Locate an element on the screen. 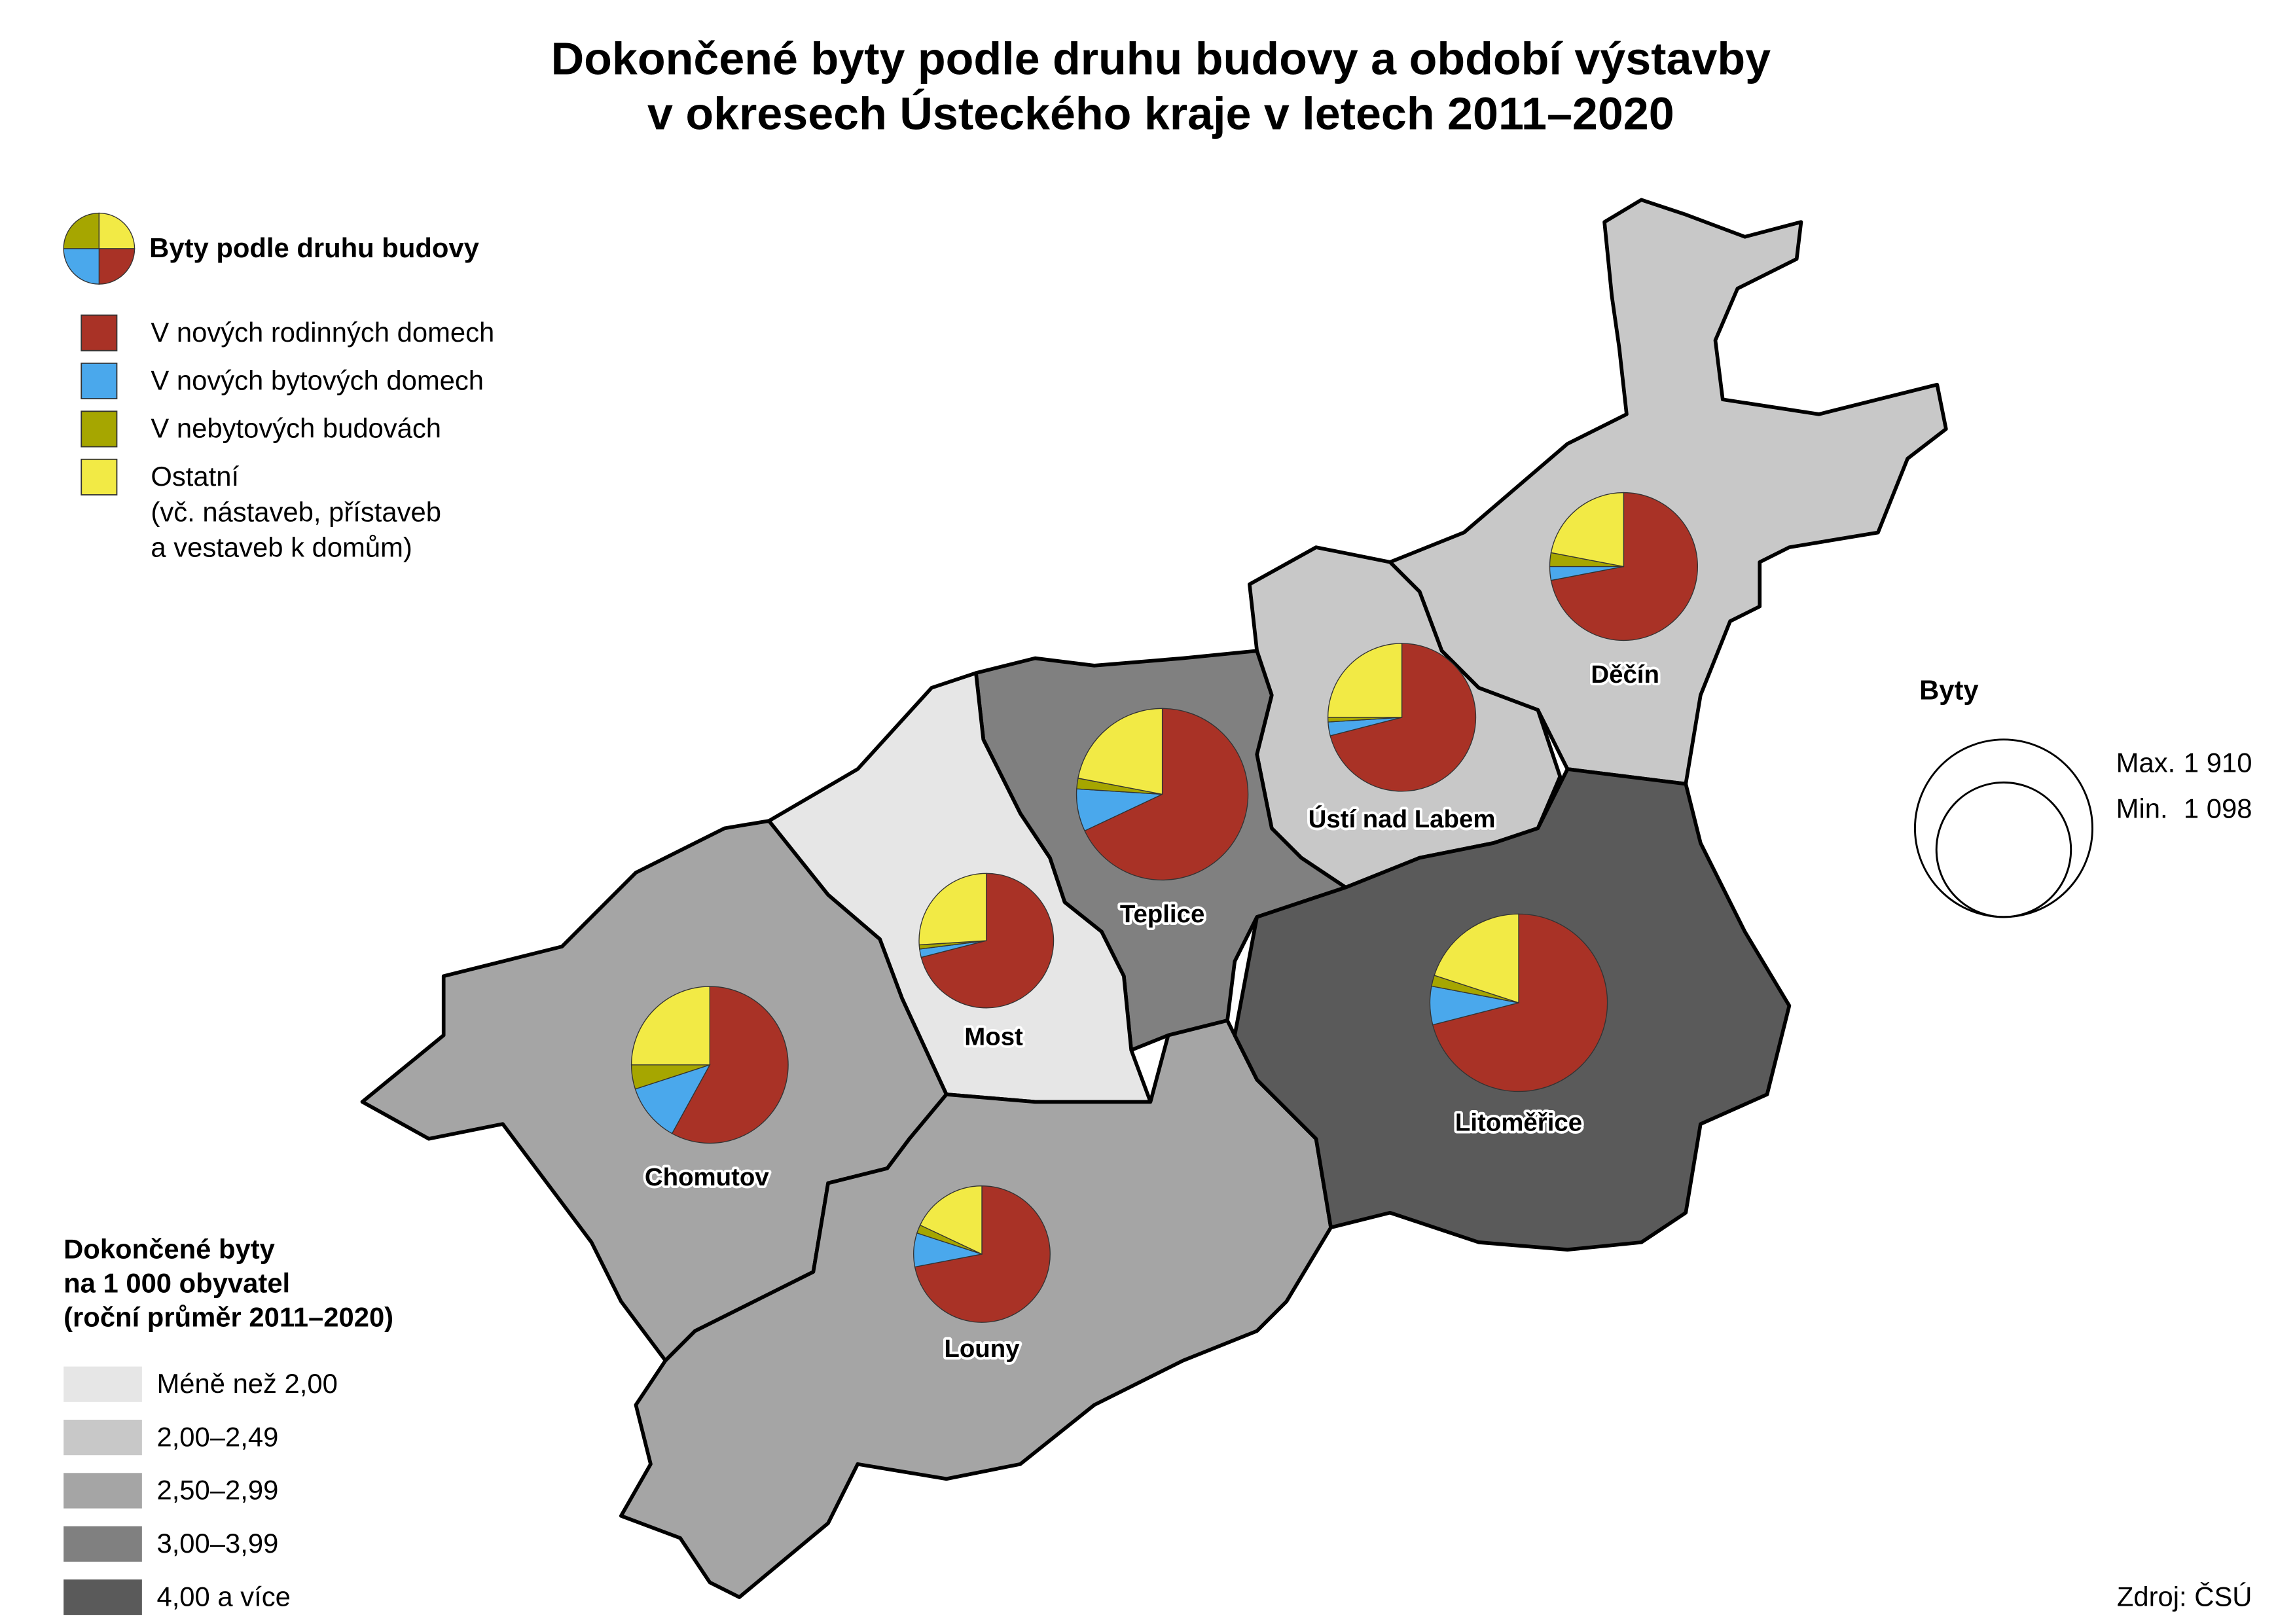  district-label: Litoměřice is located at coordinates (1518, 1122).